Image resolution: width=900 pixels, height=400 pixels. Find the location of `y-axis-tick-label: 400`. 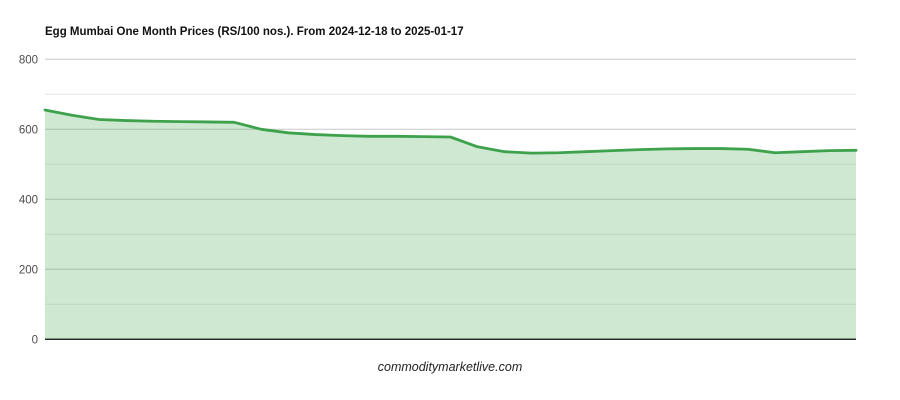

y-axis-tick-label: 400 is located at coordinates (28, 200).